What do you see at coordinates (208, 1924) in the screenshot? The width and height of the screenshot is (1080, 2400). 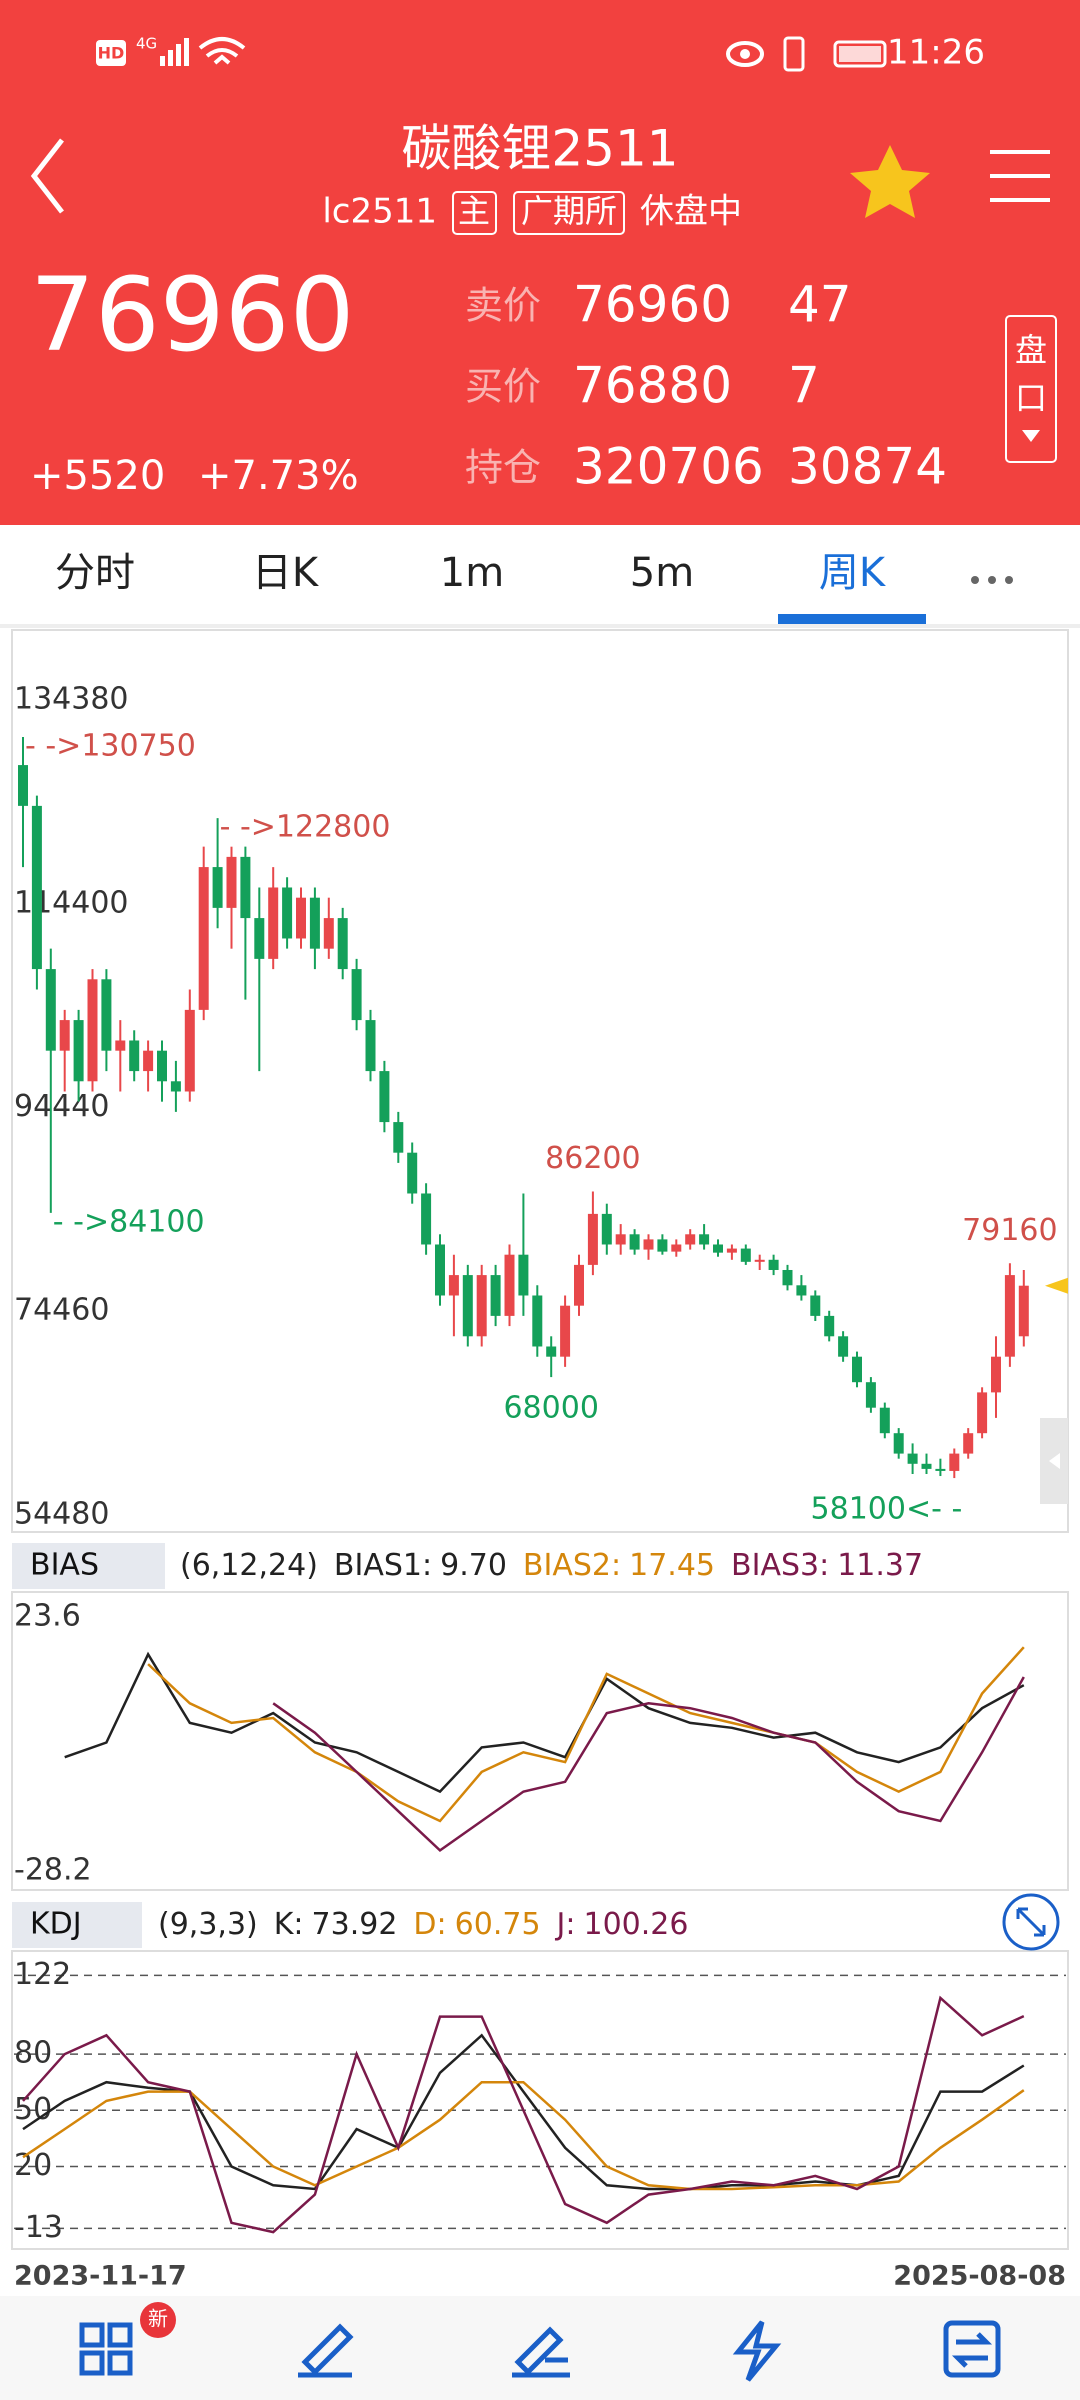 I see `legend-text: (9,3,3)` at bounding box center [208, 1924].